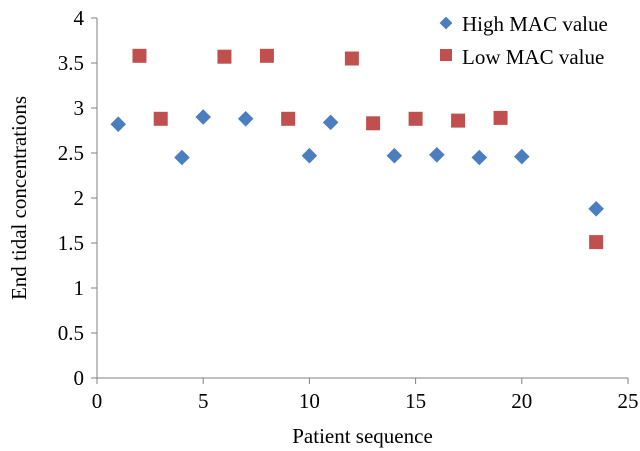  What do you see at coordinates (79, 198) in the screenshot?
I see `y-tick-label: 2` at bounding box center [79, 198].